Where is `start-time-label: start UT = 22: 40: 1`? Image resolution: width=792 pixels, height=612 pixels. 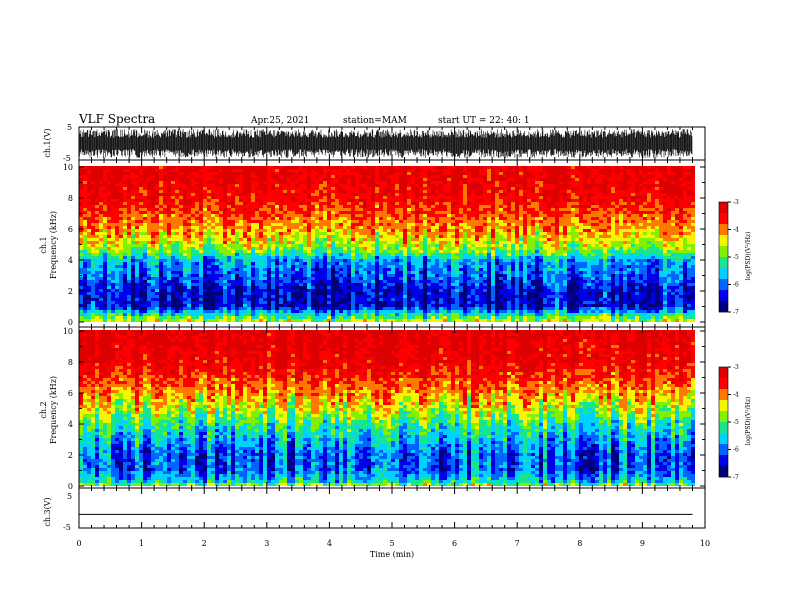
start-time-label: start UT = 22: 40: 1 is located at coordinates (484, 121).